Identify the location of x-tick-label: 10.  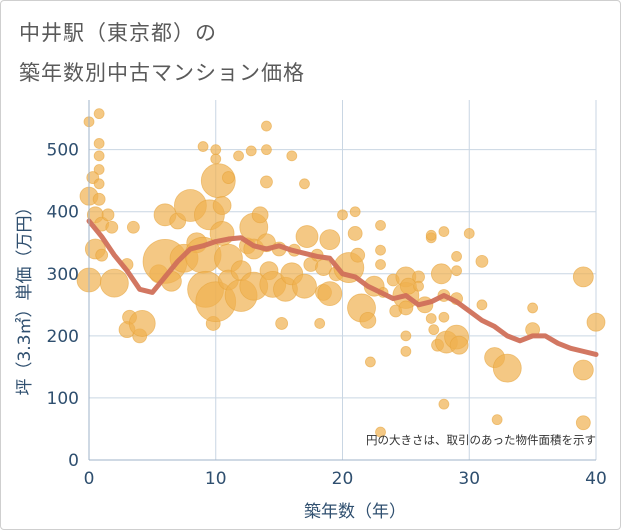
(216, 479).